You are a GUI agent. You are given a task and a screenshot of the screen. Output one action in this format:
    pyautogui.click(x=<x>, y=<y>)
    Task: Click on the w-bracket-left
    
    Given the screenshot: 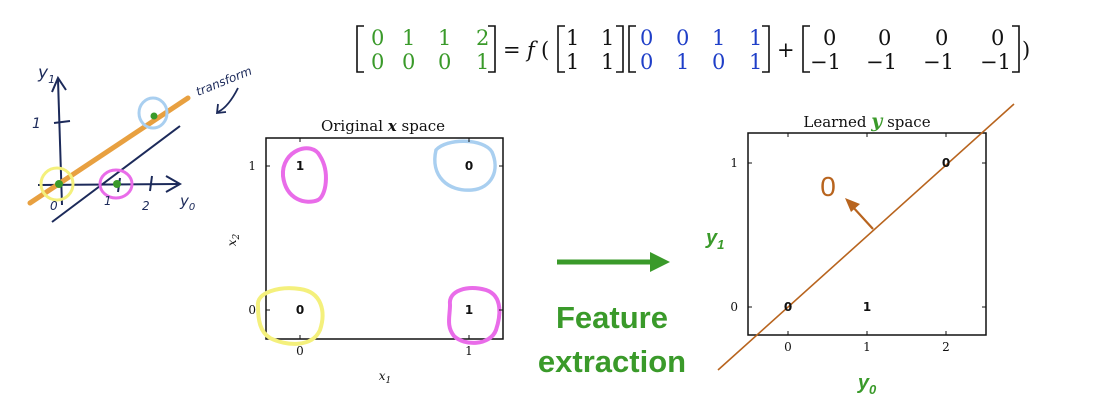 What is the action you would take?
    pyautogui.click(x=561, y=49)
    